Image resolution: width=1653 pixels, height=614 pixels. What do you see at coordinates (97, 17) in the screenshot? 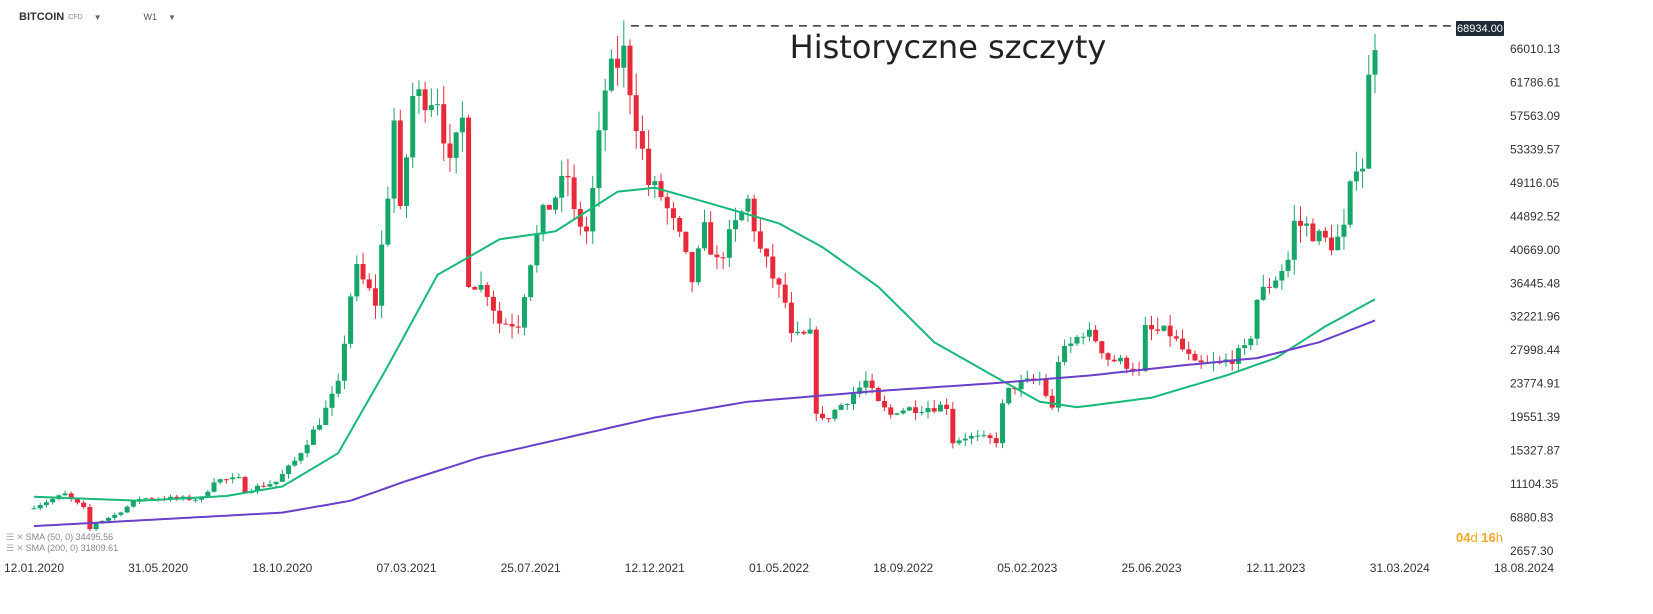
I see `symbol-chevron-down-icon: ▼` at bounding box center [97, 17].